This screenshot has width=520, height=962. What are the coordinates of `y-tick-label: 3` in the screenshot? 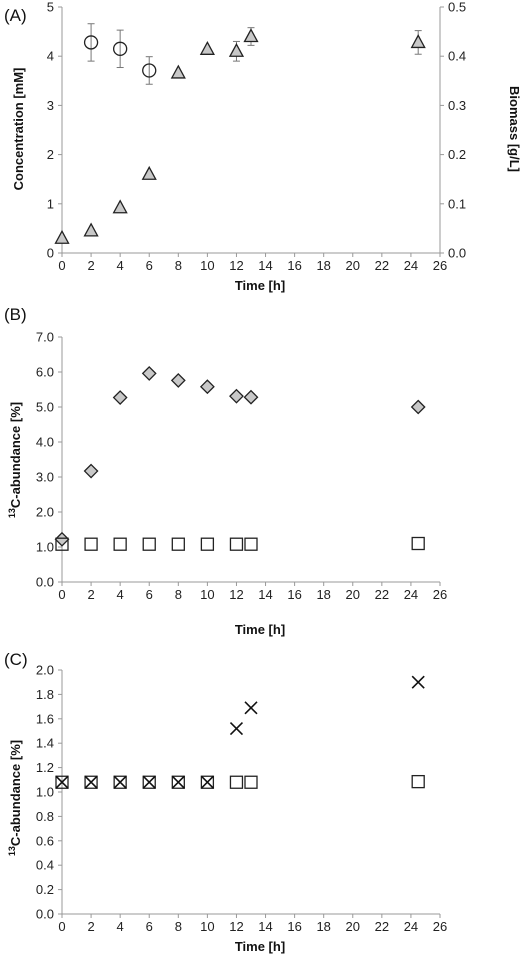 It's located at (50, 105).